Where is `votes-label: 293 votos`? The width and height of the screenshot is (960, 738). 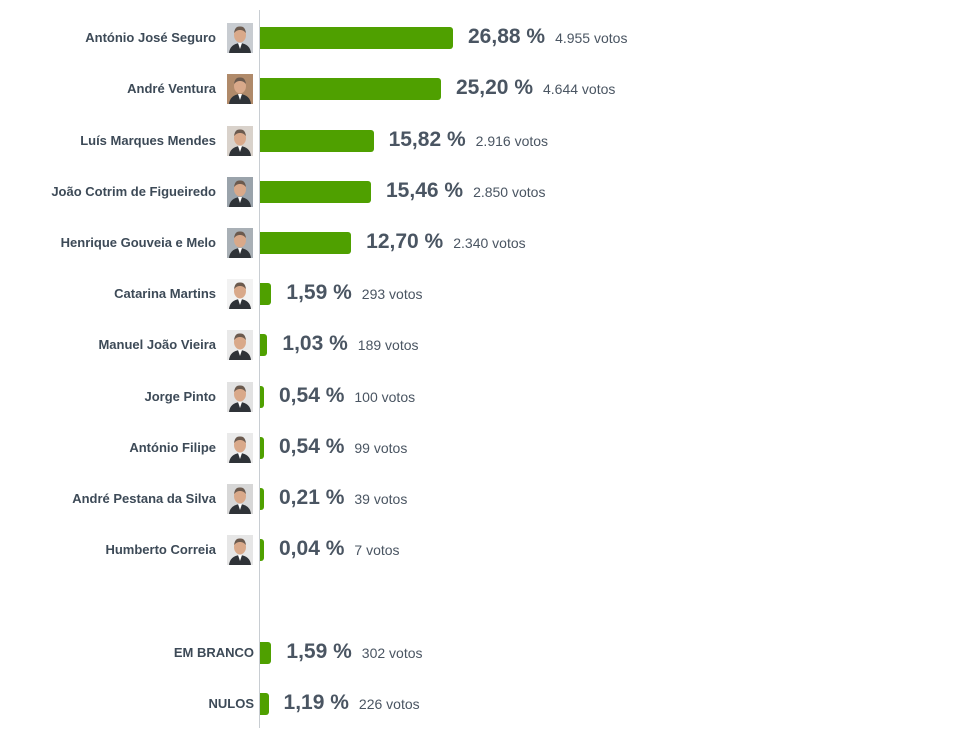
votes-label: 293 votos is located at coordinates (392, 294).